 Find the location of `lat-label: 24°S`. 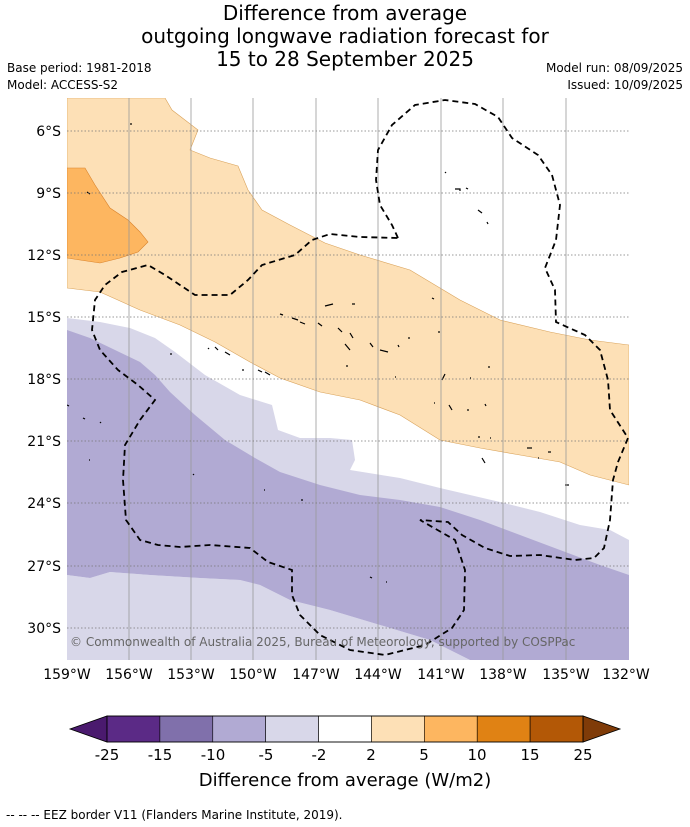

lat-label: 24°S is located at coordinates (44, 504).